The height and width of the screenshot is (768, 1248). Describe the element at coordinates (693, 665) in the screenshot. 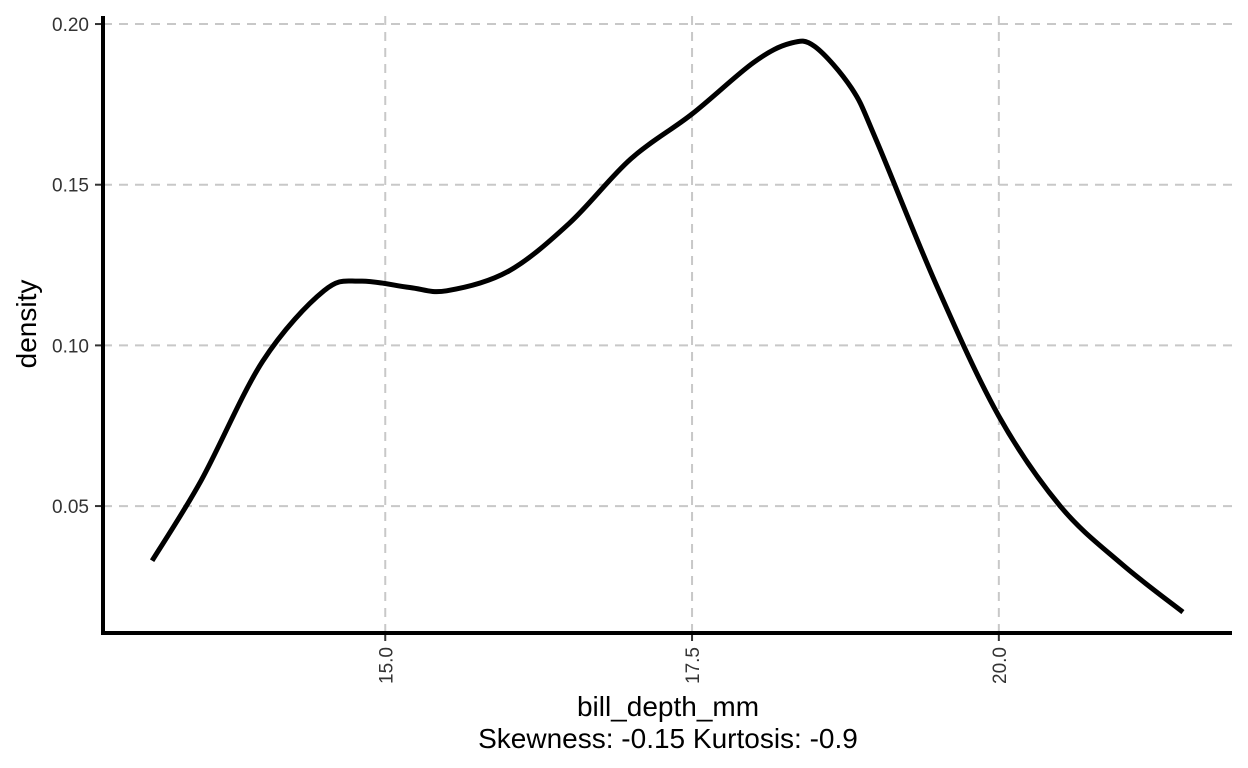

I see `x-tick-label: 17.5` at that location.